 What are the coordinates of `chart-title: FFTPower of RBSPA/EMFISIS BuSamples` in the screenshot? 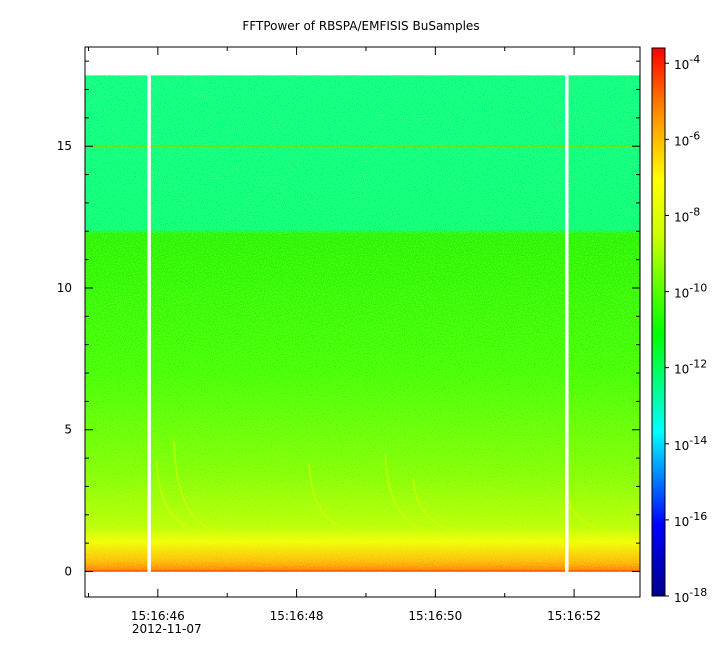 It's located at (360, 26).